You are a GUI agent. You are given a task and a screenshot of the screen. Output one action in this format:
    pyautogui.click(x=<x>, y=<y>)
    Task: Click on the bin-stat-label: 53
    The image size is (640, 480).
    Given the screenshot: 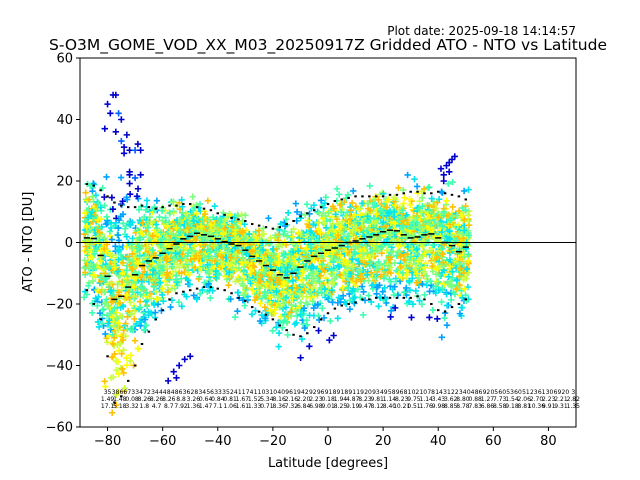 What is the action you would take?
    pyautogui.click(x=510, y=392)
    